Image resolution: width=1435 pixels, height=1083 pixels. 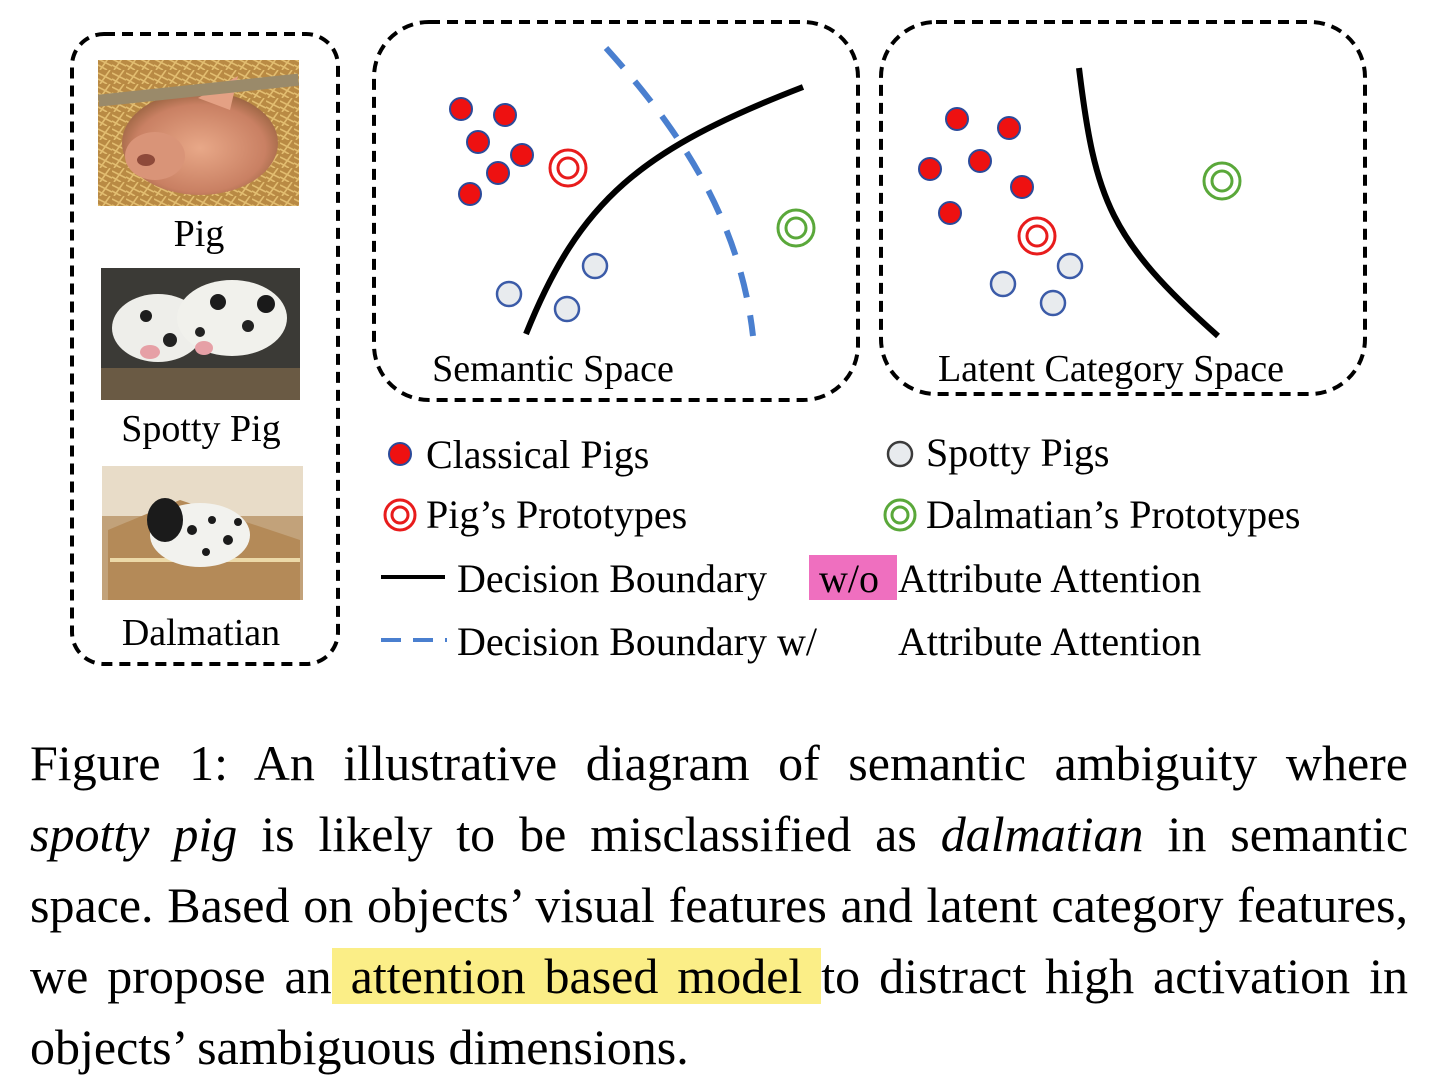 I want to click on legend-pig-prototype-marker, so click(x=400, y=515).